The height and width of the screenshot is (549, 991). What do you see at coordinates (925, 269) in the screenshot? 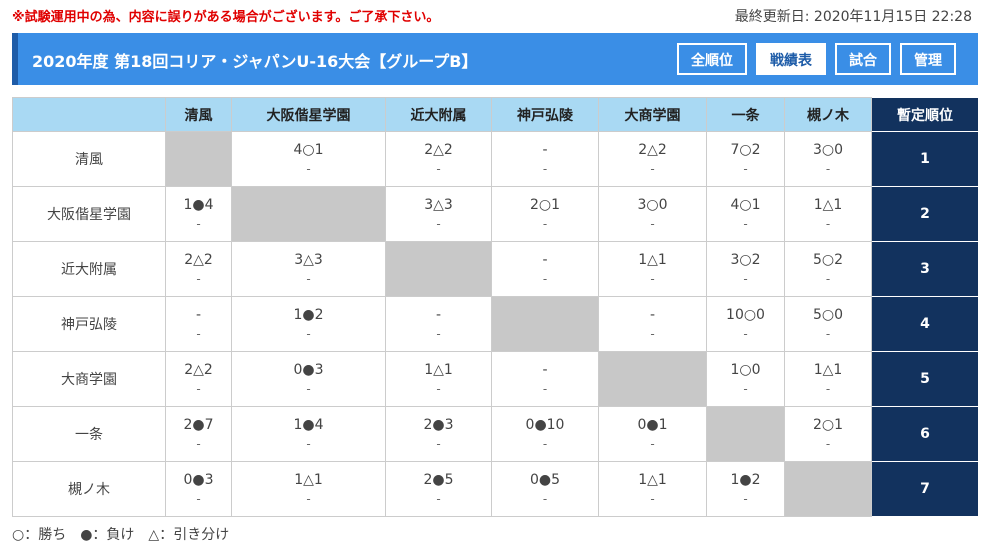
I see `rank: 3` at bounding box center [925, 269].